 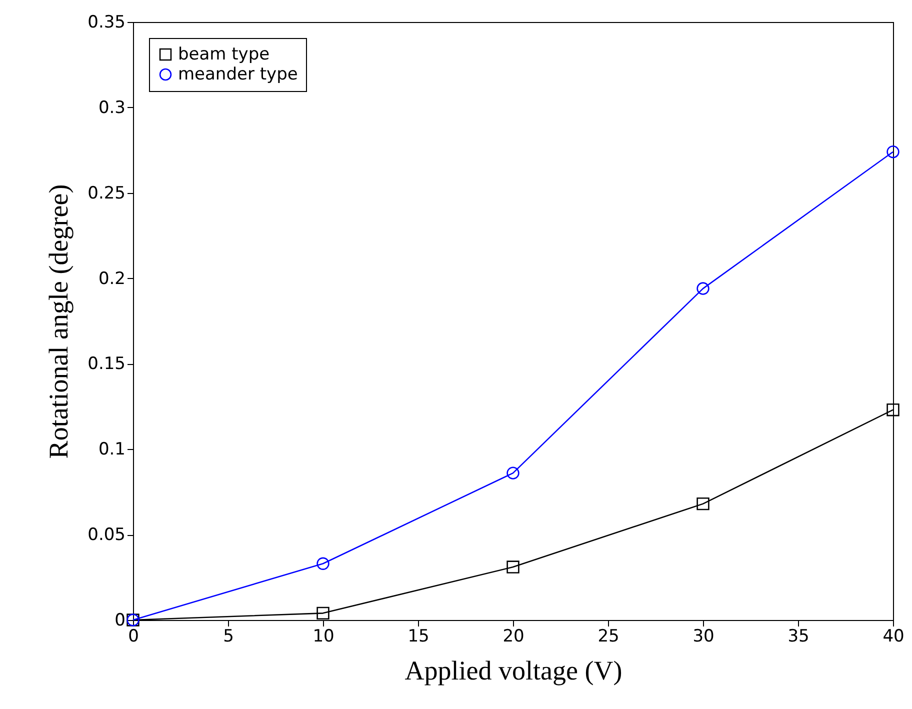 What do you see at coordinates (323, 636) in the screenshot?
I see `x-tick-label: 10` at bounding box center [323, 636].